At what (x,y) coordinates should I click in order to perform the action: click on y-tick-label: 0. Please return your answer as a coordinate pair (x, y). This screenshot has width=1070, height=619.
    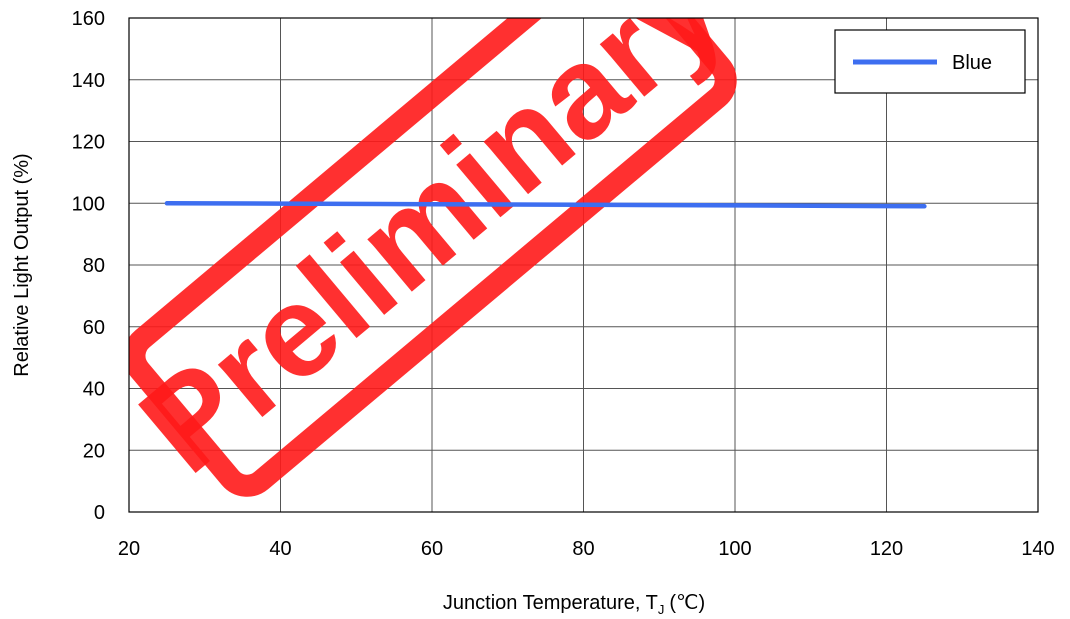
    Looking at the image, I should click on (99, 513).